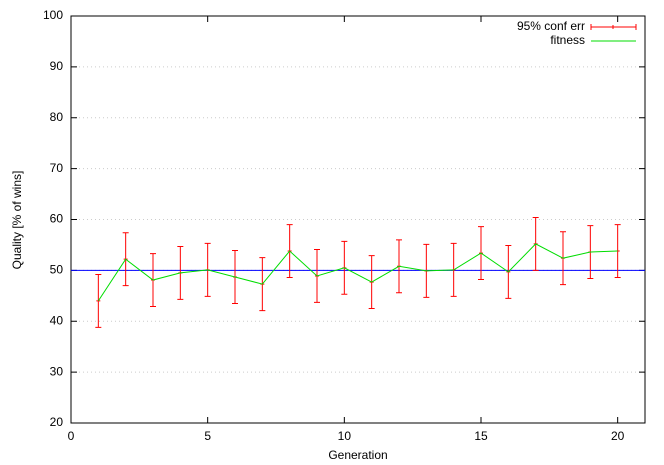 The height and width of the screenshot is (465, 664). What do you see at coordinates (57, 422) in the screenshot?
I see `y-tick-label: 20` at bounding box center [57, 422].